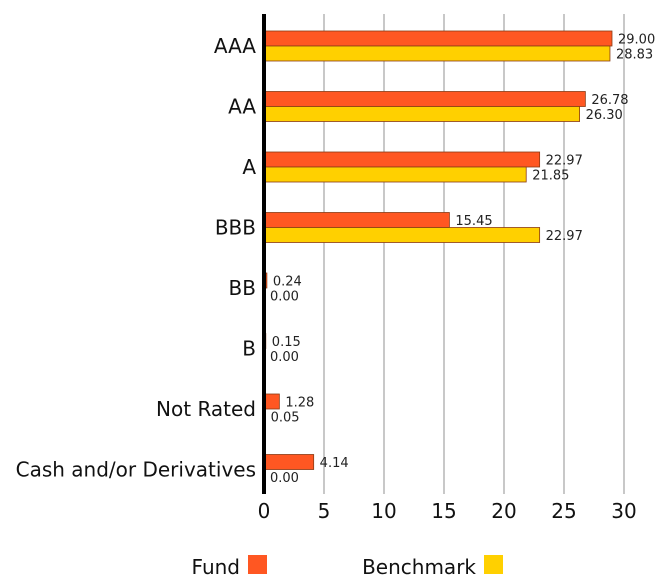 The image size is (671, 577). Describe the element at coordinates (503, 511) in the screenshot. I see `x-tick-label: 20` at that location.